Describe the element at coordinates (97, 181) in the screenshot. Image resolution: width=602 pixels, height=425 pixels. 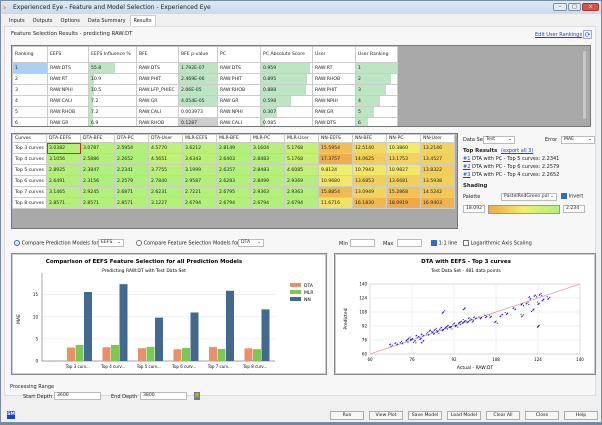
I see `result-cell: 2.3156` at that location.